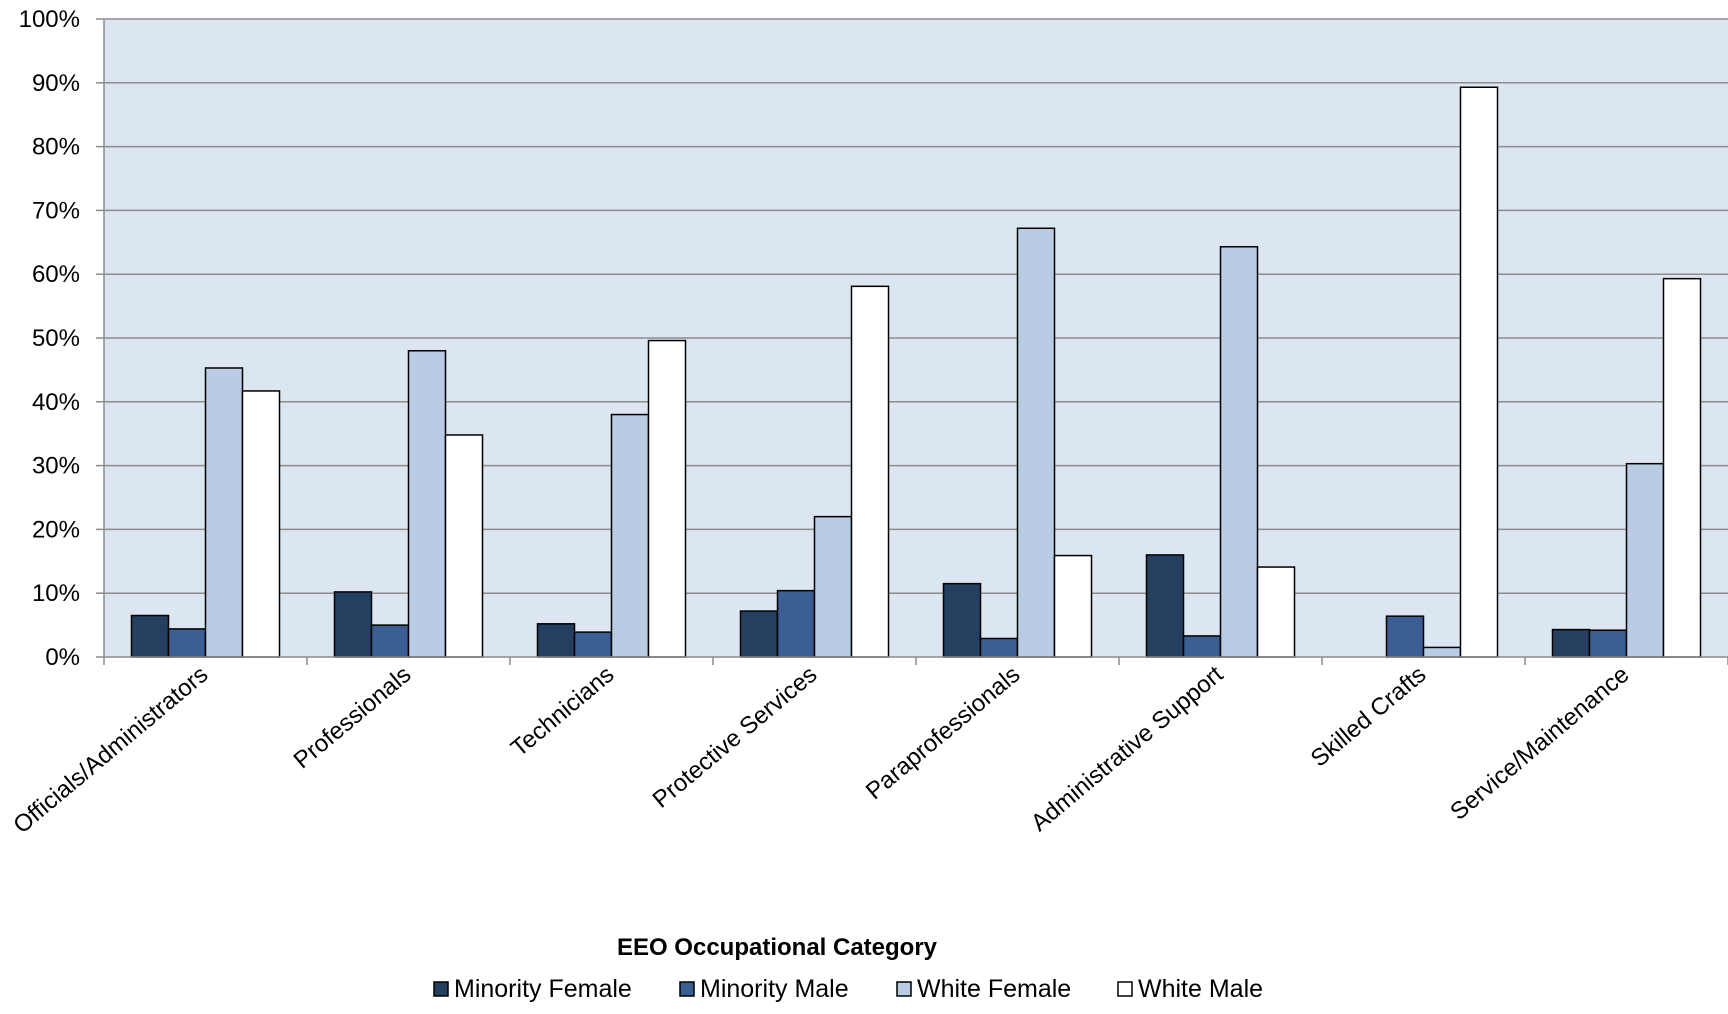 The height and width of the screenshot is (1014, 1728). Describe the element at coordinates (56, 274) in the screenshot. I see `y-tick-label: 60%` at that location.